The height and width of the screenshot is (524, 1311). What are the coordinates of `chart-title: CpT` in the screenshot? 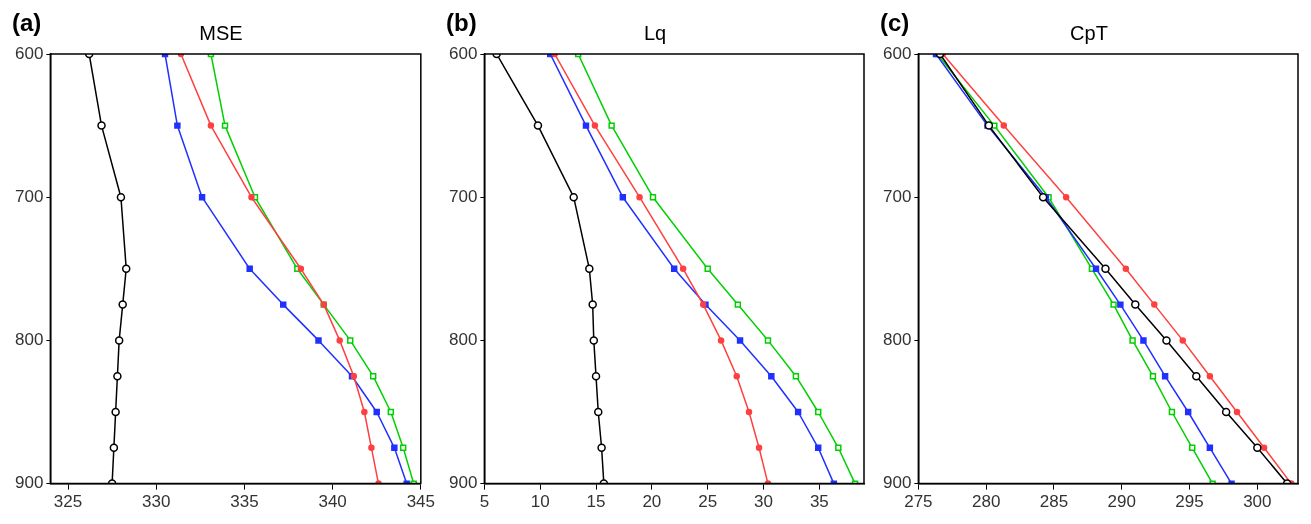 It's located at (1089, 32).